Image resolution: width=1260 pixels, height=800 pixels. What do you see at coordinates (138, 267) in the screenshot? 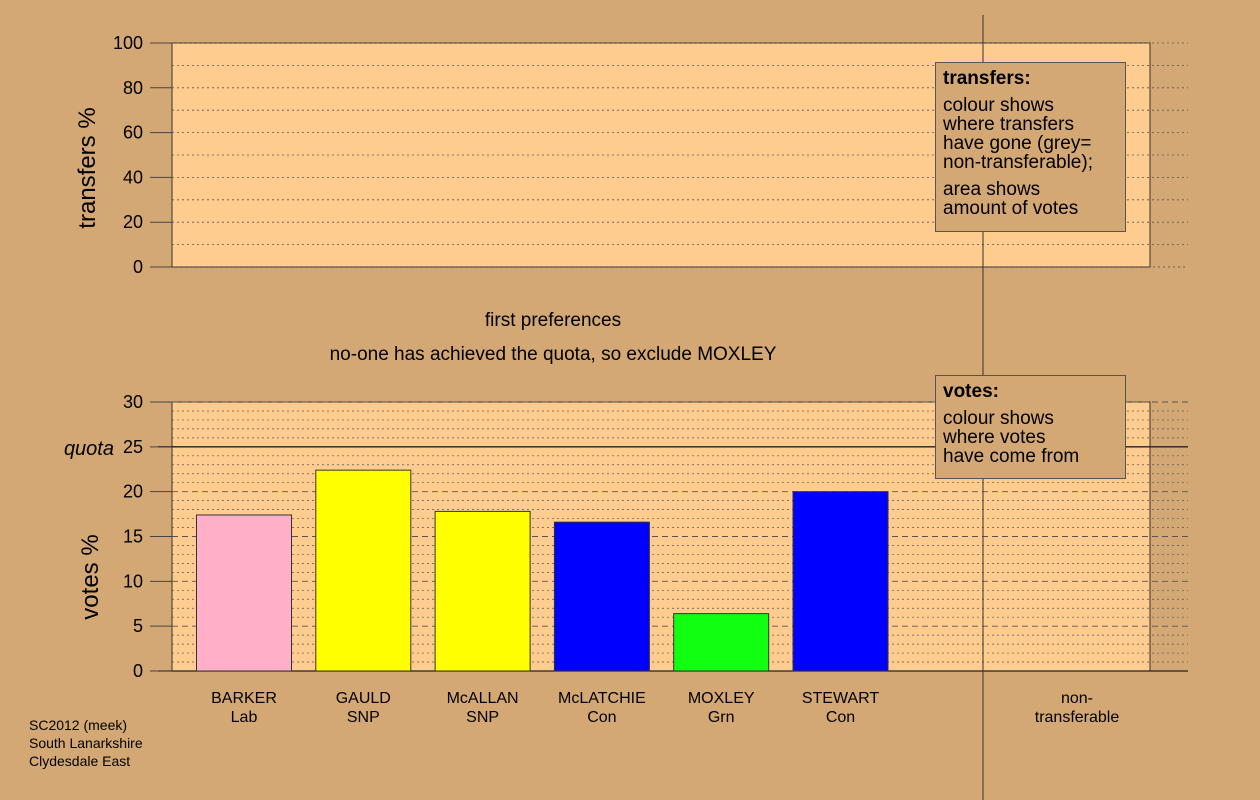
I see `transfers-tick-label: 0` at bounding box center [138, 267].